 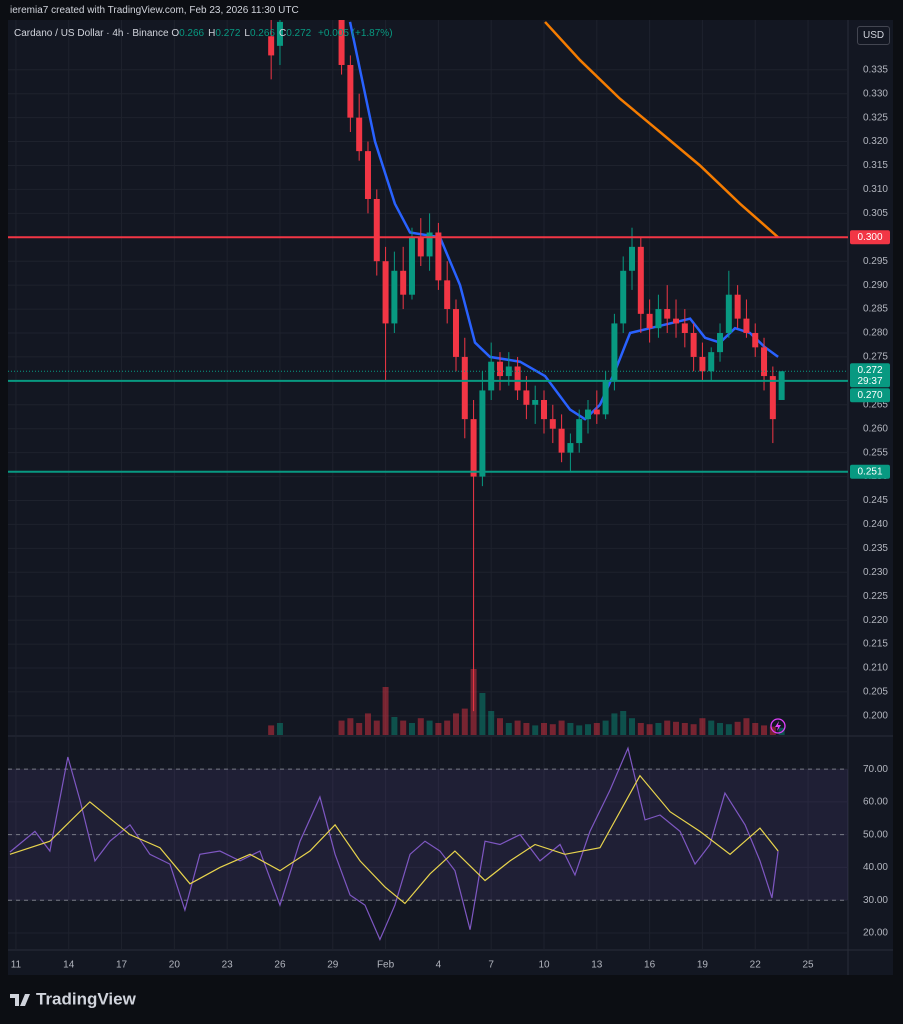 What do you see at coordinates (875, 802) in the screenshot?
I see `y-tick-label: 60.00` at bounding box center [875, 802].